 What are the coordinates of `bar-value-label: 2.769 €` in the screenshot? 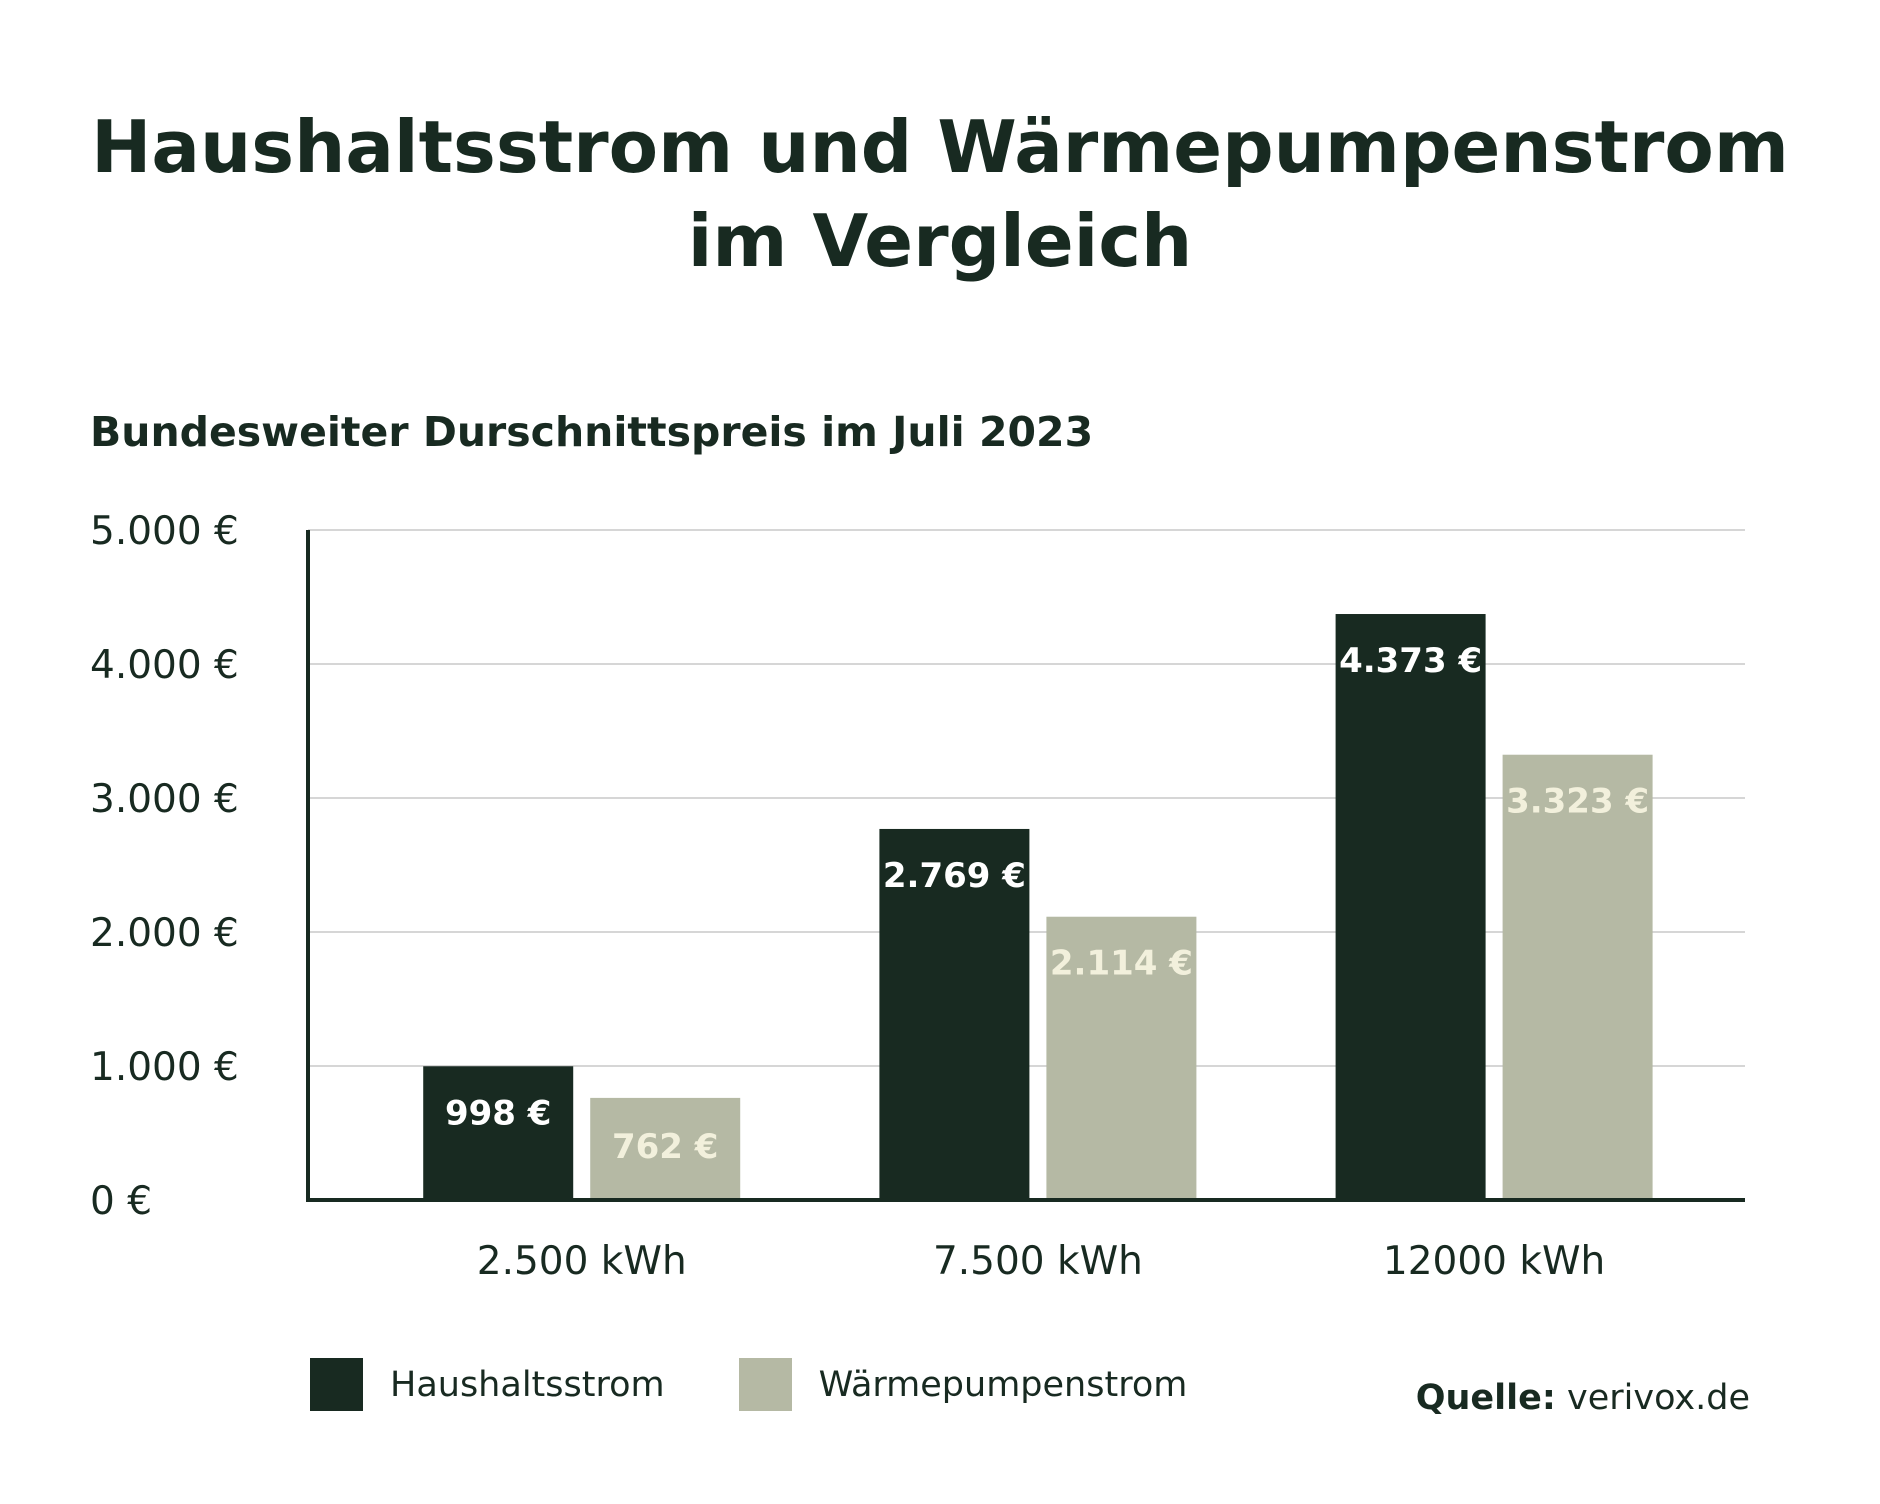 It's located at (954, 876).